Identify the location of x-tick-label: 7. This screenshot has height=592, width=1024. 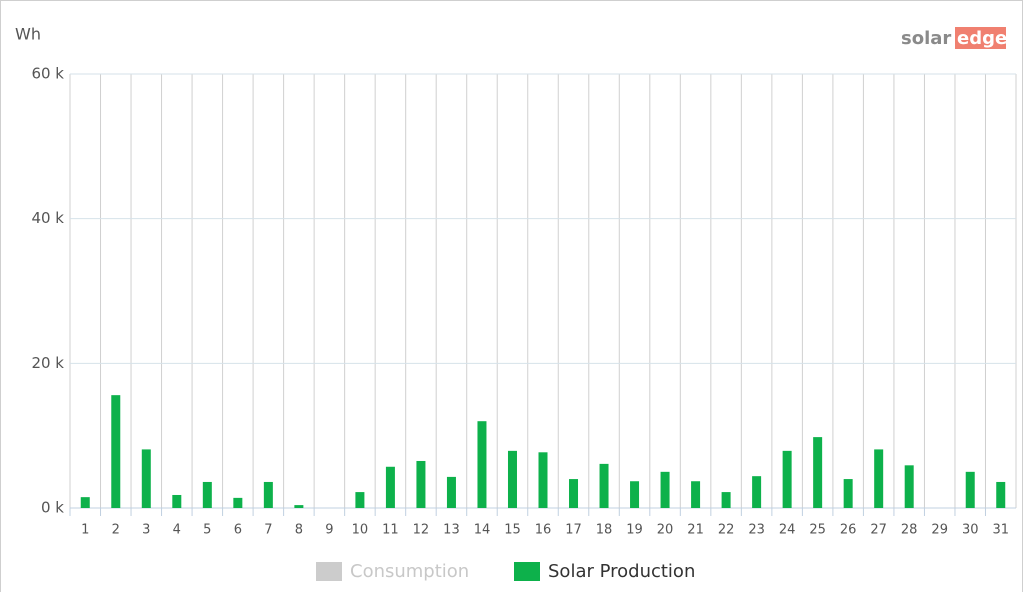
(268, 530).